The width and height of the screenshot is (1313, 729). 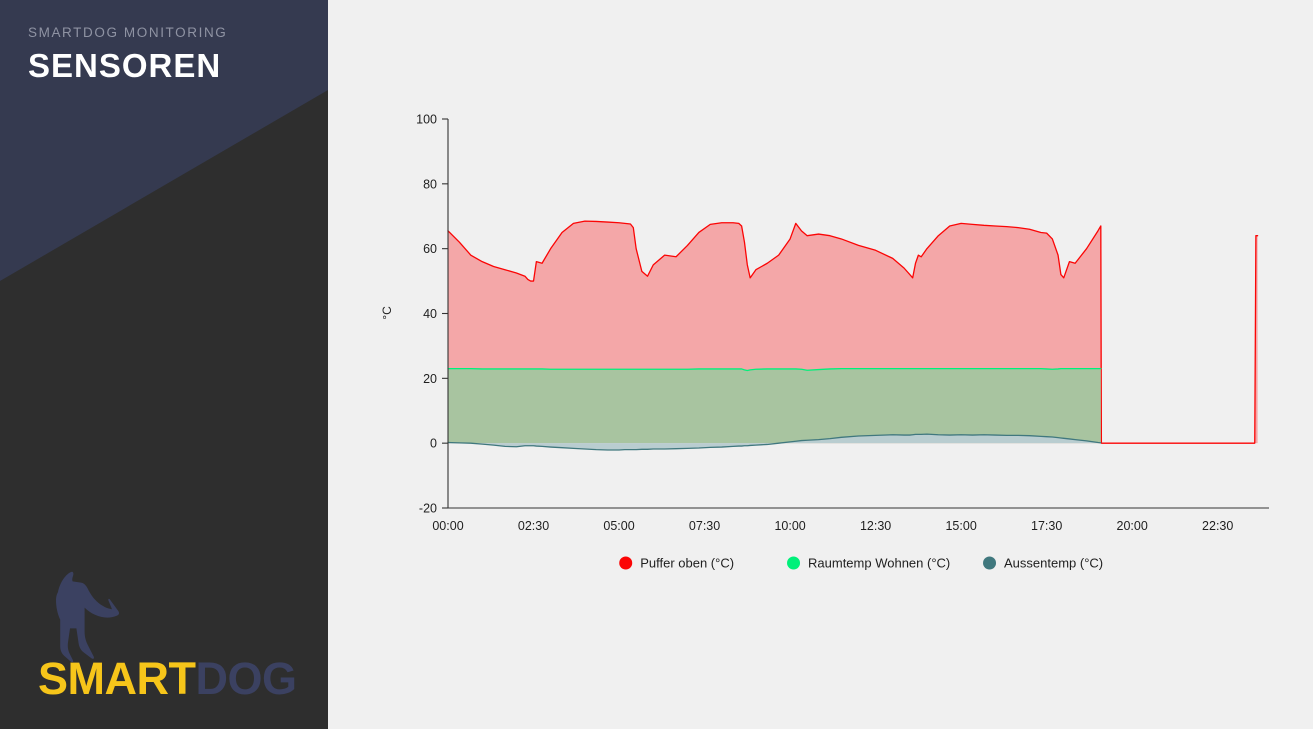 What do you see at coordinates (789, 526) in the screenshot?
I see `x-tick-label: 10:00` at bounding box center [789, 526].